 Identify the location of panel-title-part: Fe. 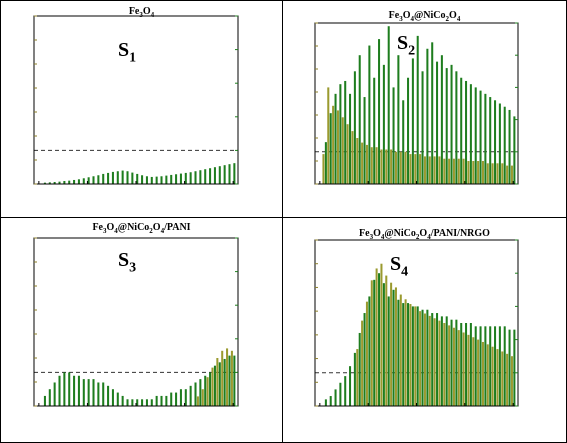
(394, 15).